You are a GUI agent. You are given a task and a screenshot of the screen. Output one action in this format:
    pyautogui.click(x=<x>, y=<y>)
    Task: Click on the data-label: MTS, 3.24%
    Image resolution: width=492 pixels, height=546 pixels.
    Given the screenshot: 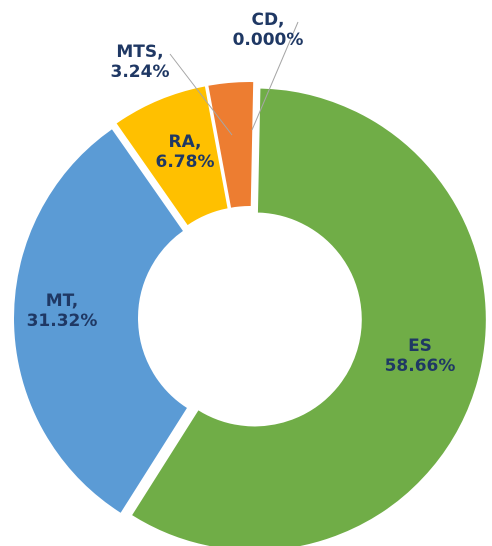 What is the action you would take?
    pyautogui.click(x=140, y=62)
    